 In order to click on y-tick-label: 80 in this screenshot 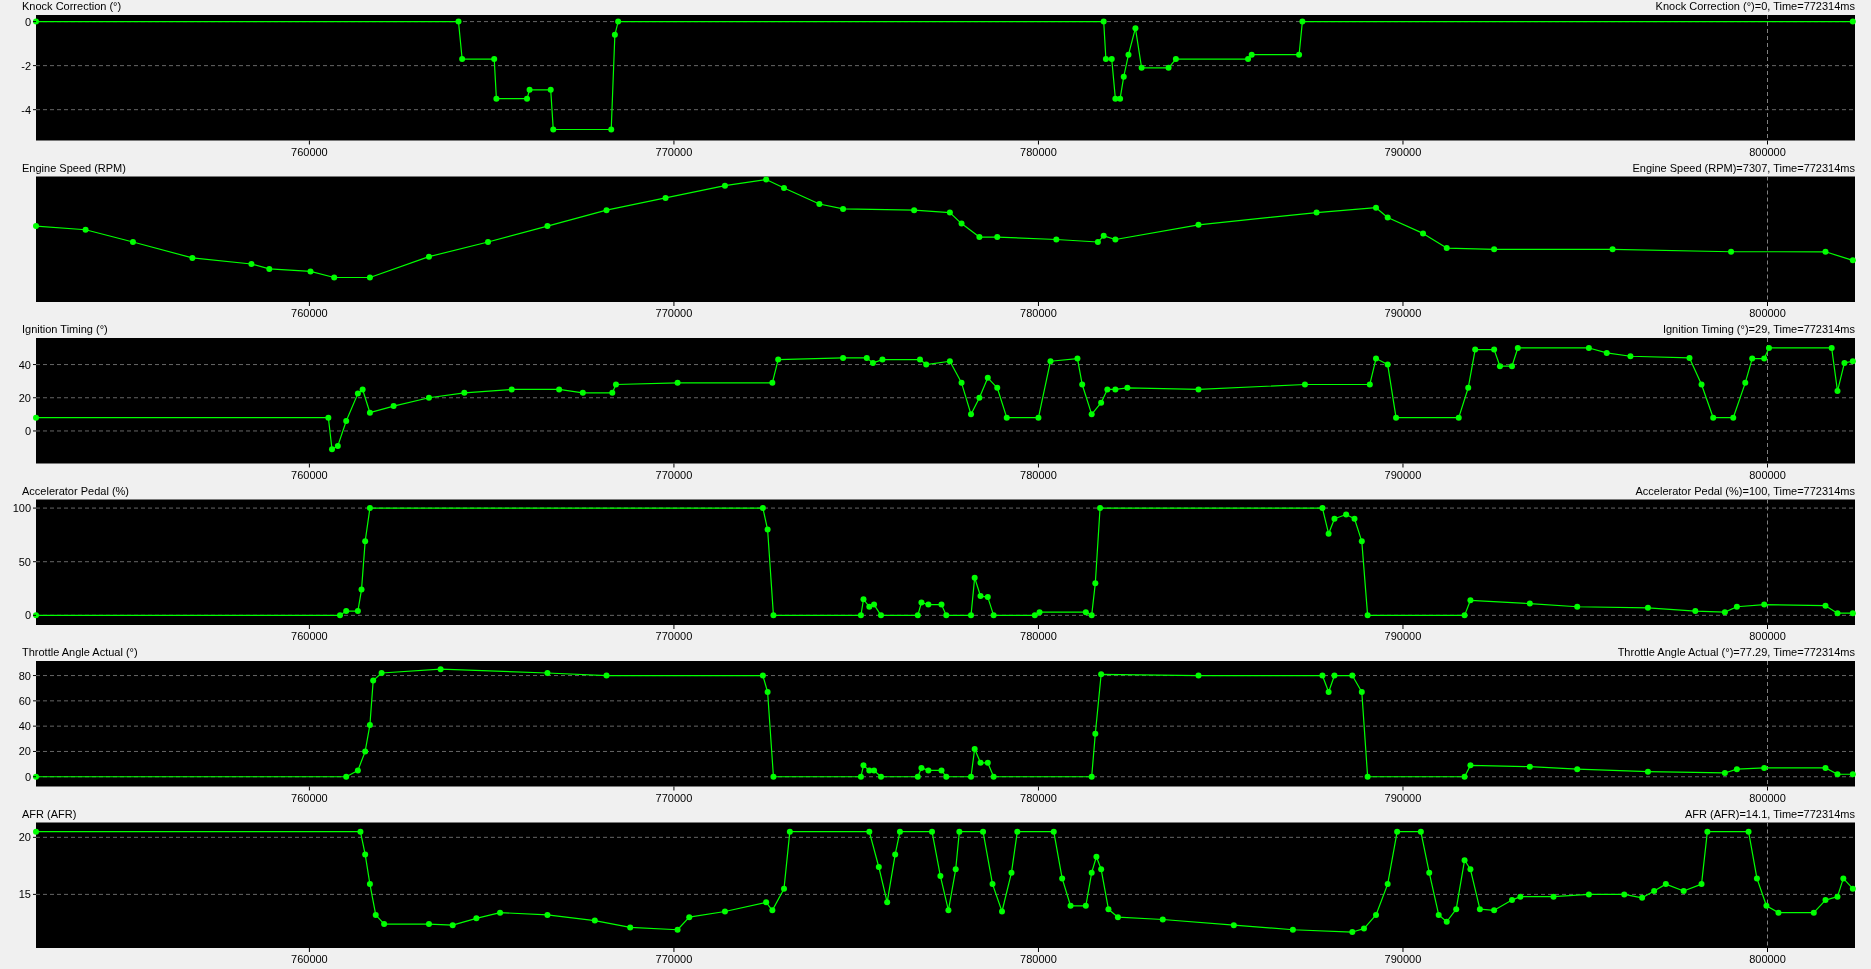, I will do `click(24, 675)`.